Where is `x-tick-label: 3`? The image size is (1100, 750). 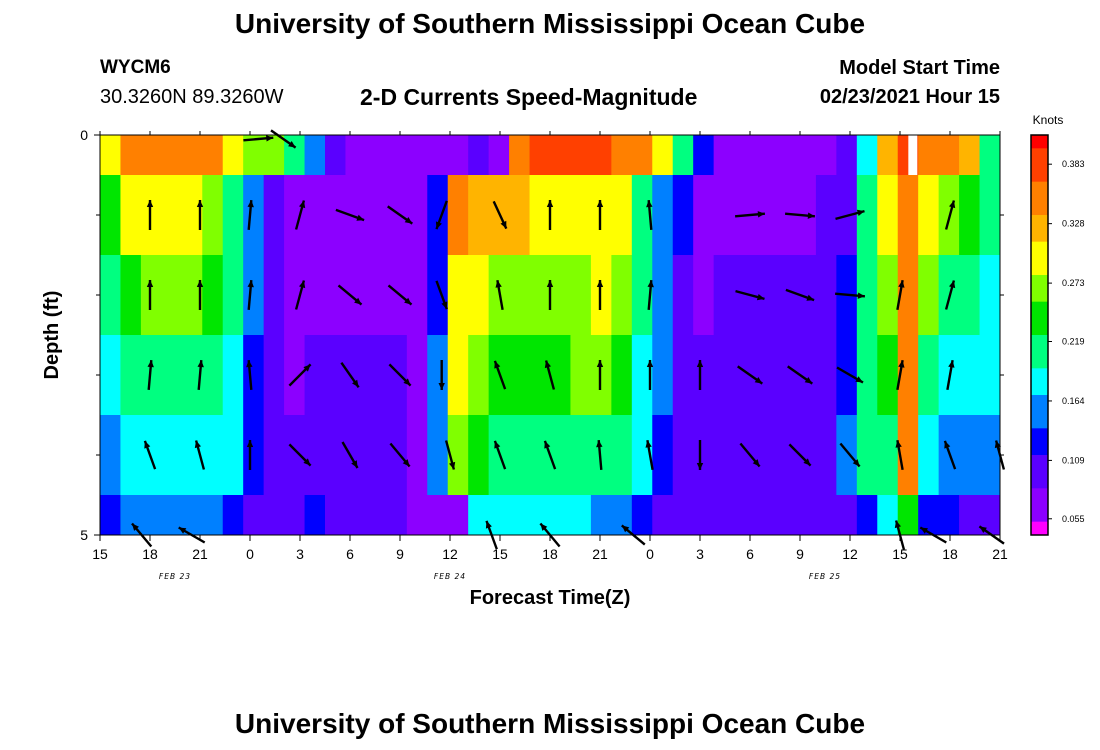
x-tick-label: 3 is located at coordinates (300, 554).